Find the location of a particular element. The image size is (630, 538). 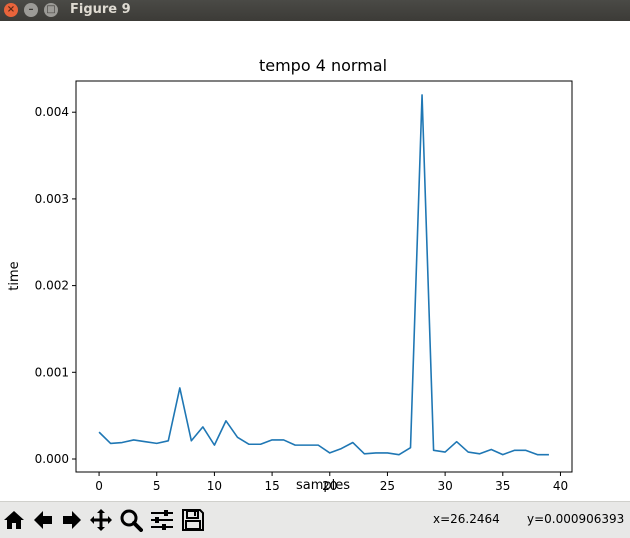

x-axis: 0 5 10 15 20 25 30 35 40 is located at coordinates (331, 482).